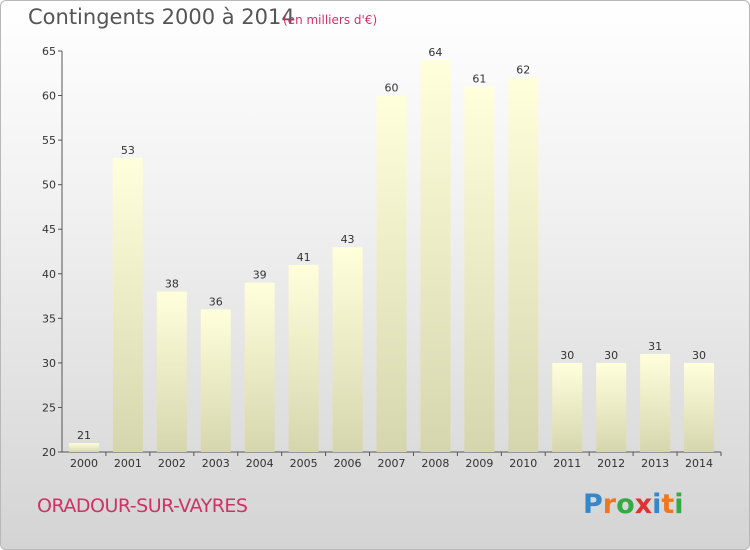 The width and height of the screenshot is (750, 550). What do you see at coordinates (523, 463) in the screenshot?
I see `x-tick-label: 2010` at bounding box center [523, 463].